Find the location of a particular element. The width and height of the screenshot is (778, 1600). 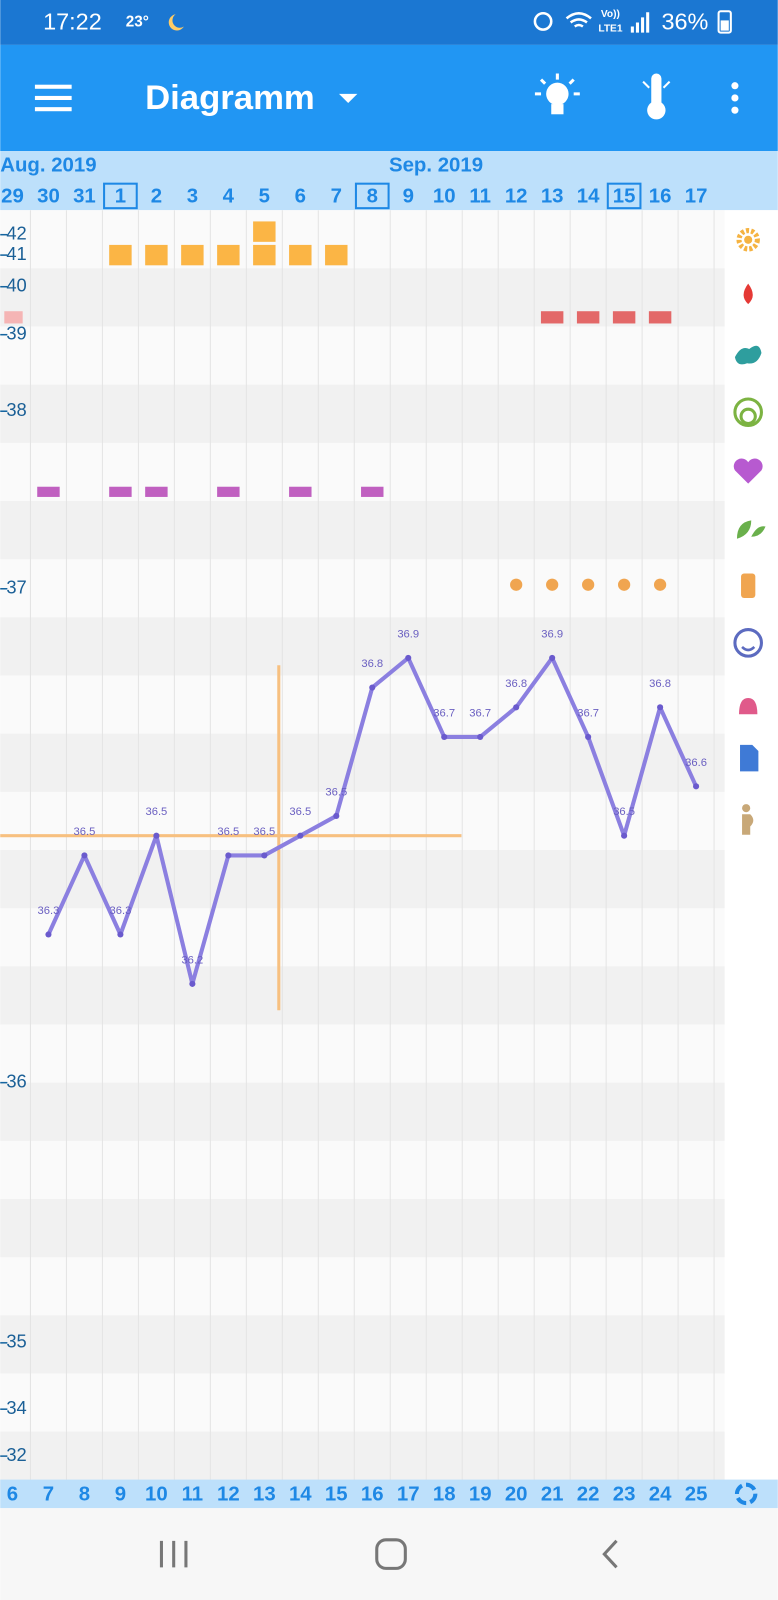

thermometer-button is located at coordinates (656, 96).